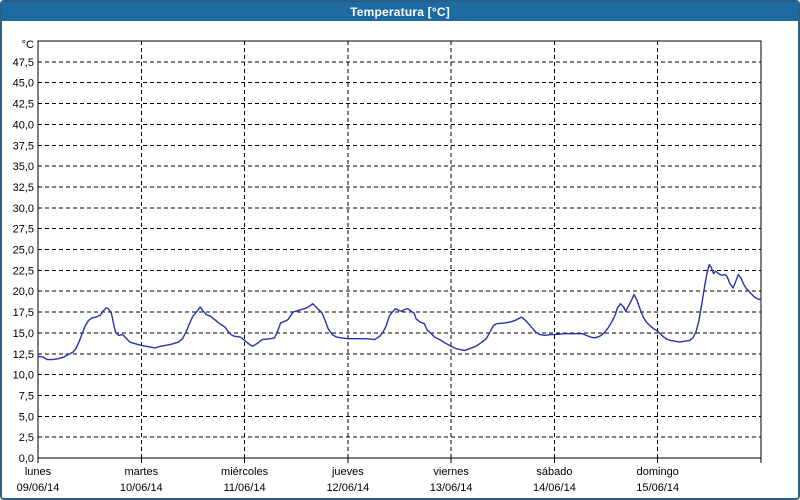 This screenshot has width=800, height=500. I want to click on y-tick-label: 27,5, so click(23, 230).